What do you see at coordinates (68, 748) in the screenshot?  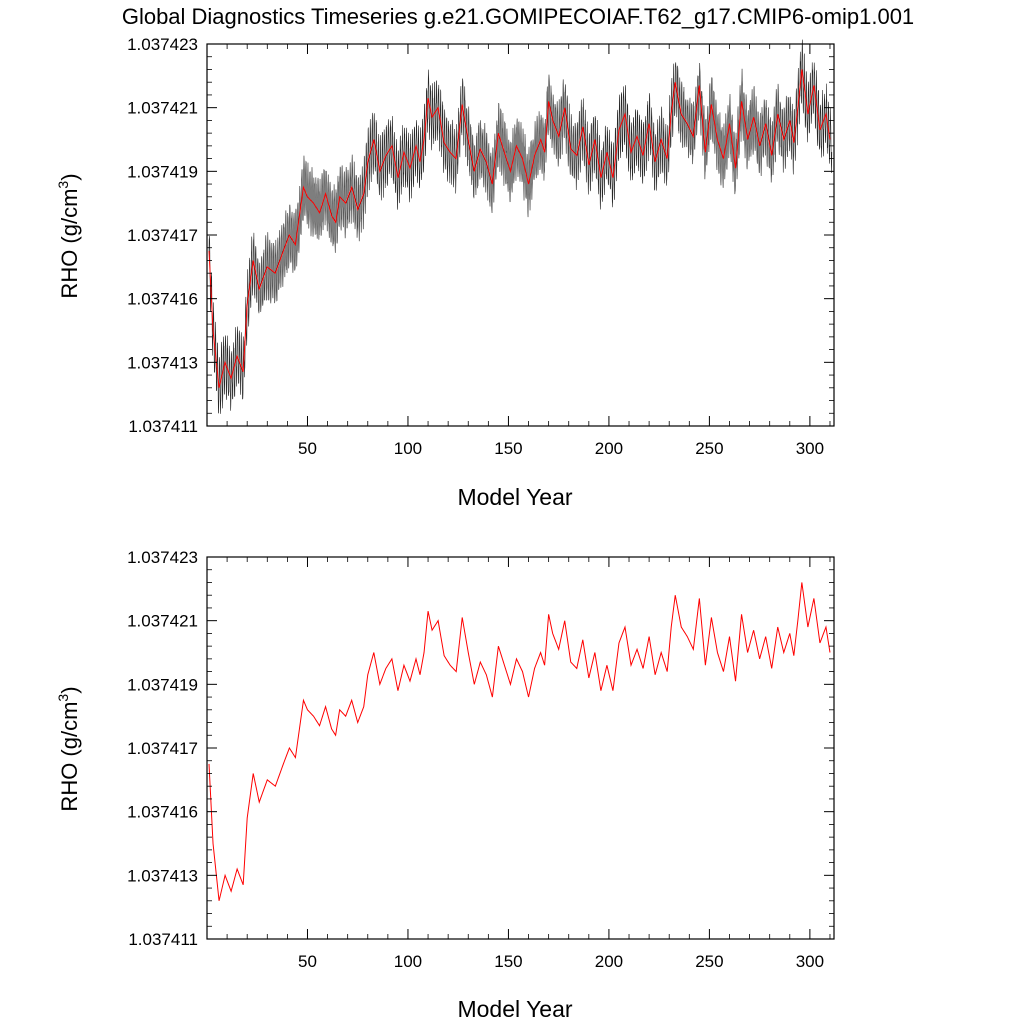 I see `bottom-y-axis-label: RHO (g/cm3)` at bounding box center [68, 748].